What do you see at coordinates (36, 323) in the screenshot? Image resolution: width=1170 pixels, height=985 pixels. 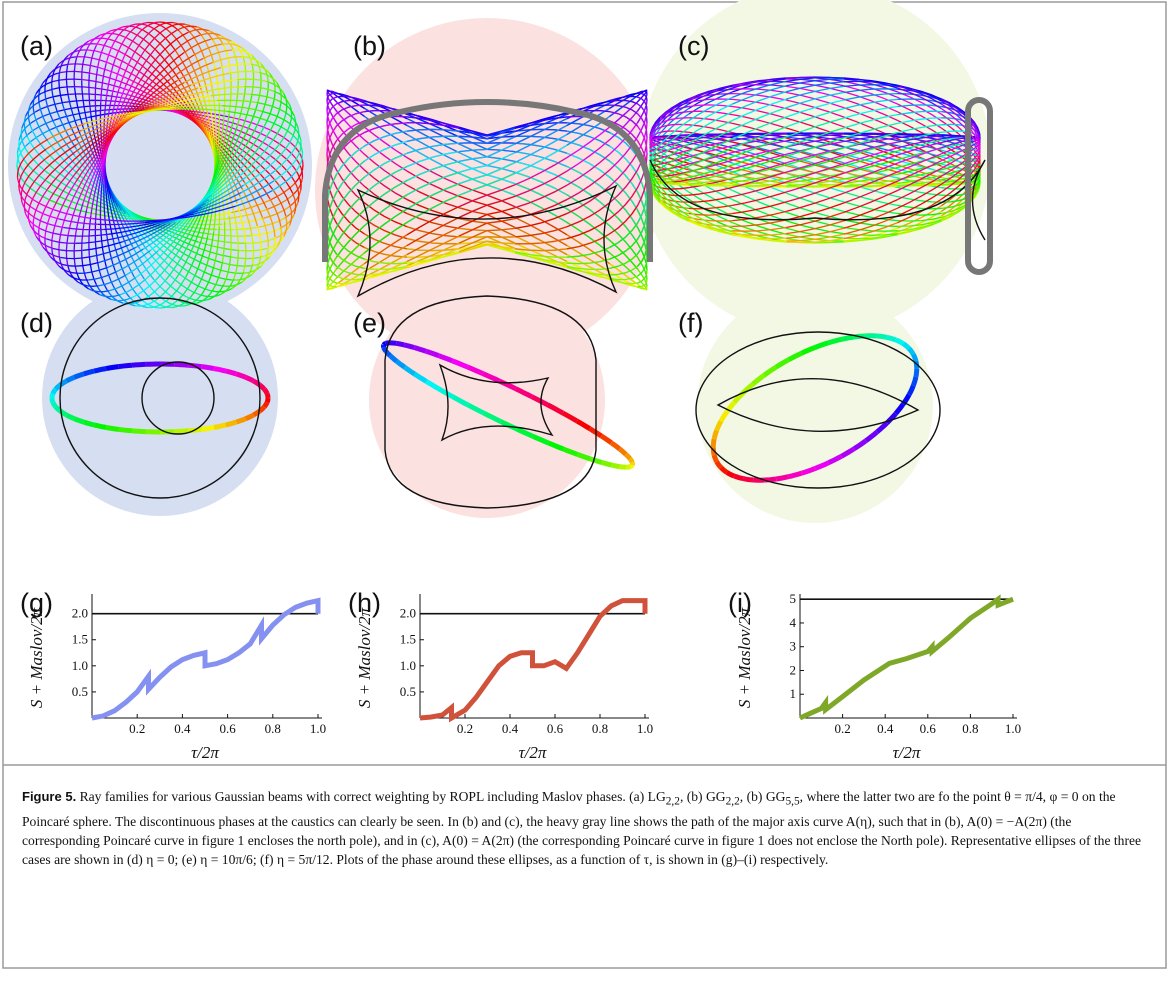 I see `panel-label: (d)` at bounding box center [36, 323].